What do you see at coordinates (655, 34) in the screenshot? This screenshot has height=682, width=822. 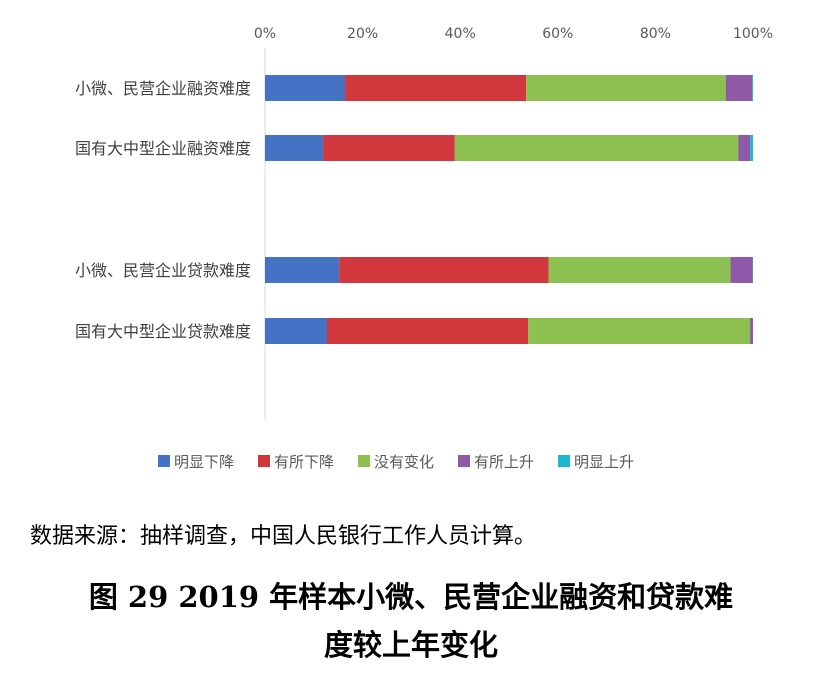 I see `x-tick-label: 80%` at bounding box center [655, 34].